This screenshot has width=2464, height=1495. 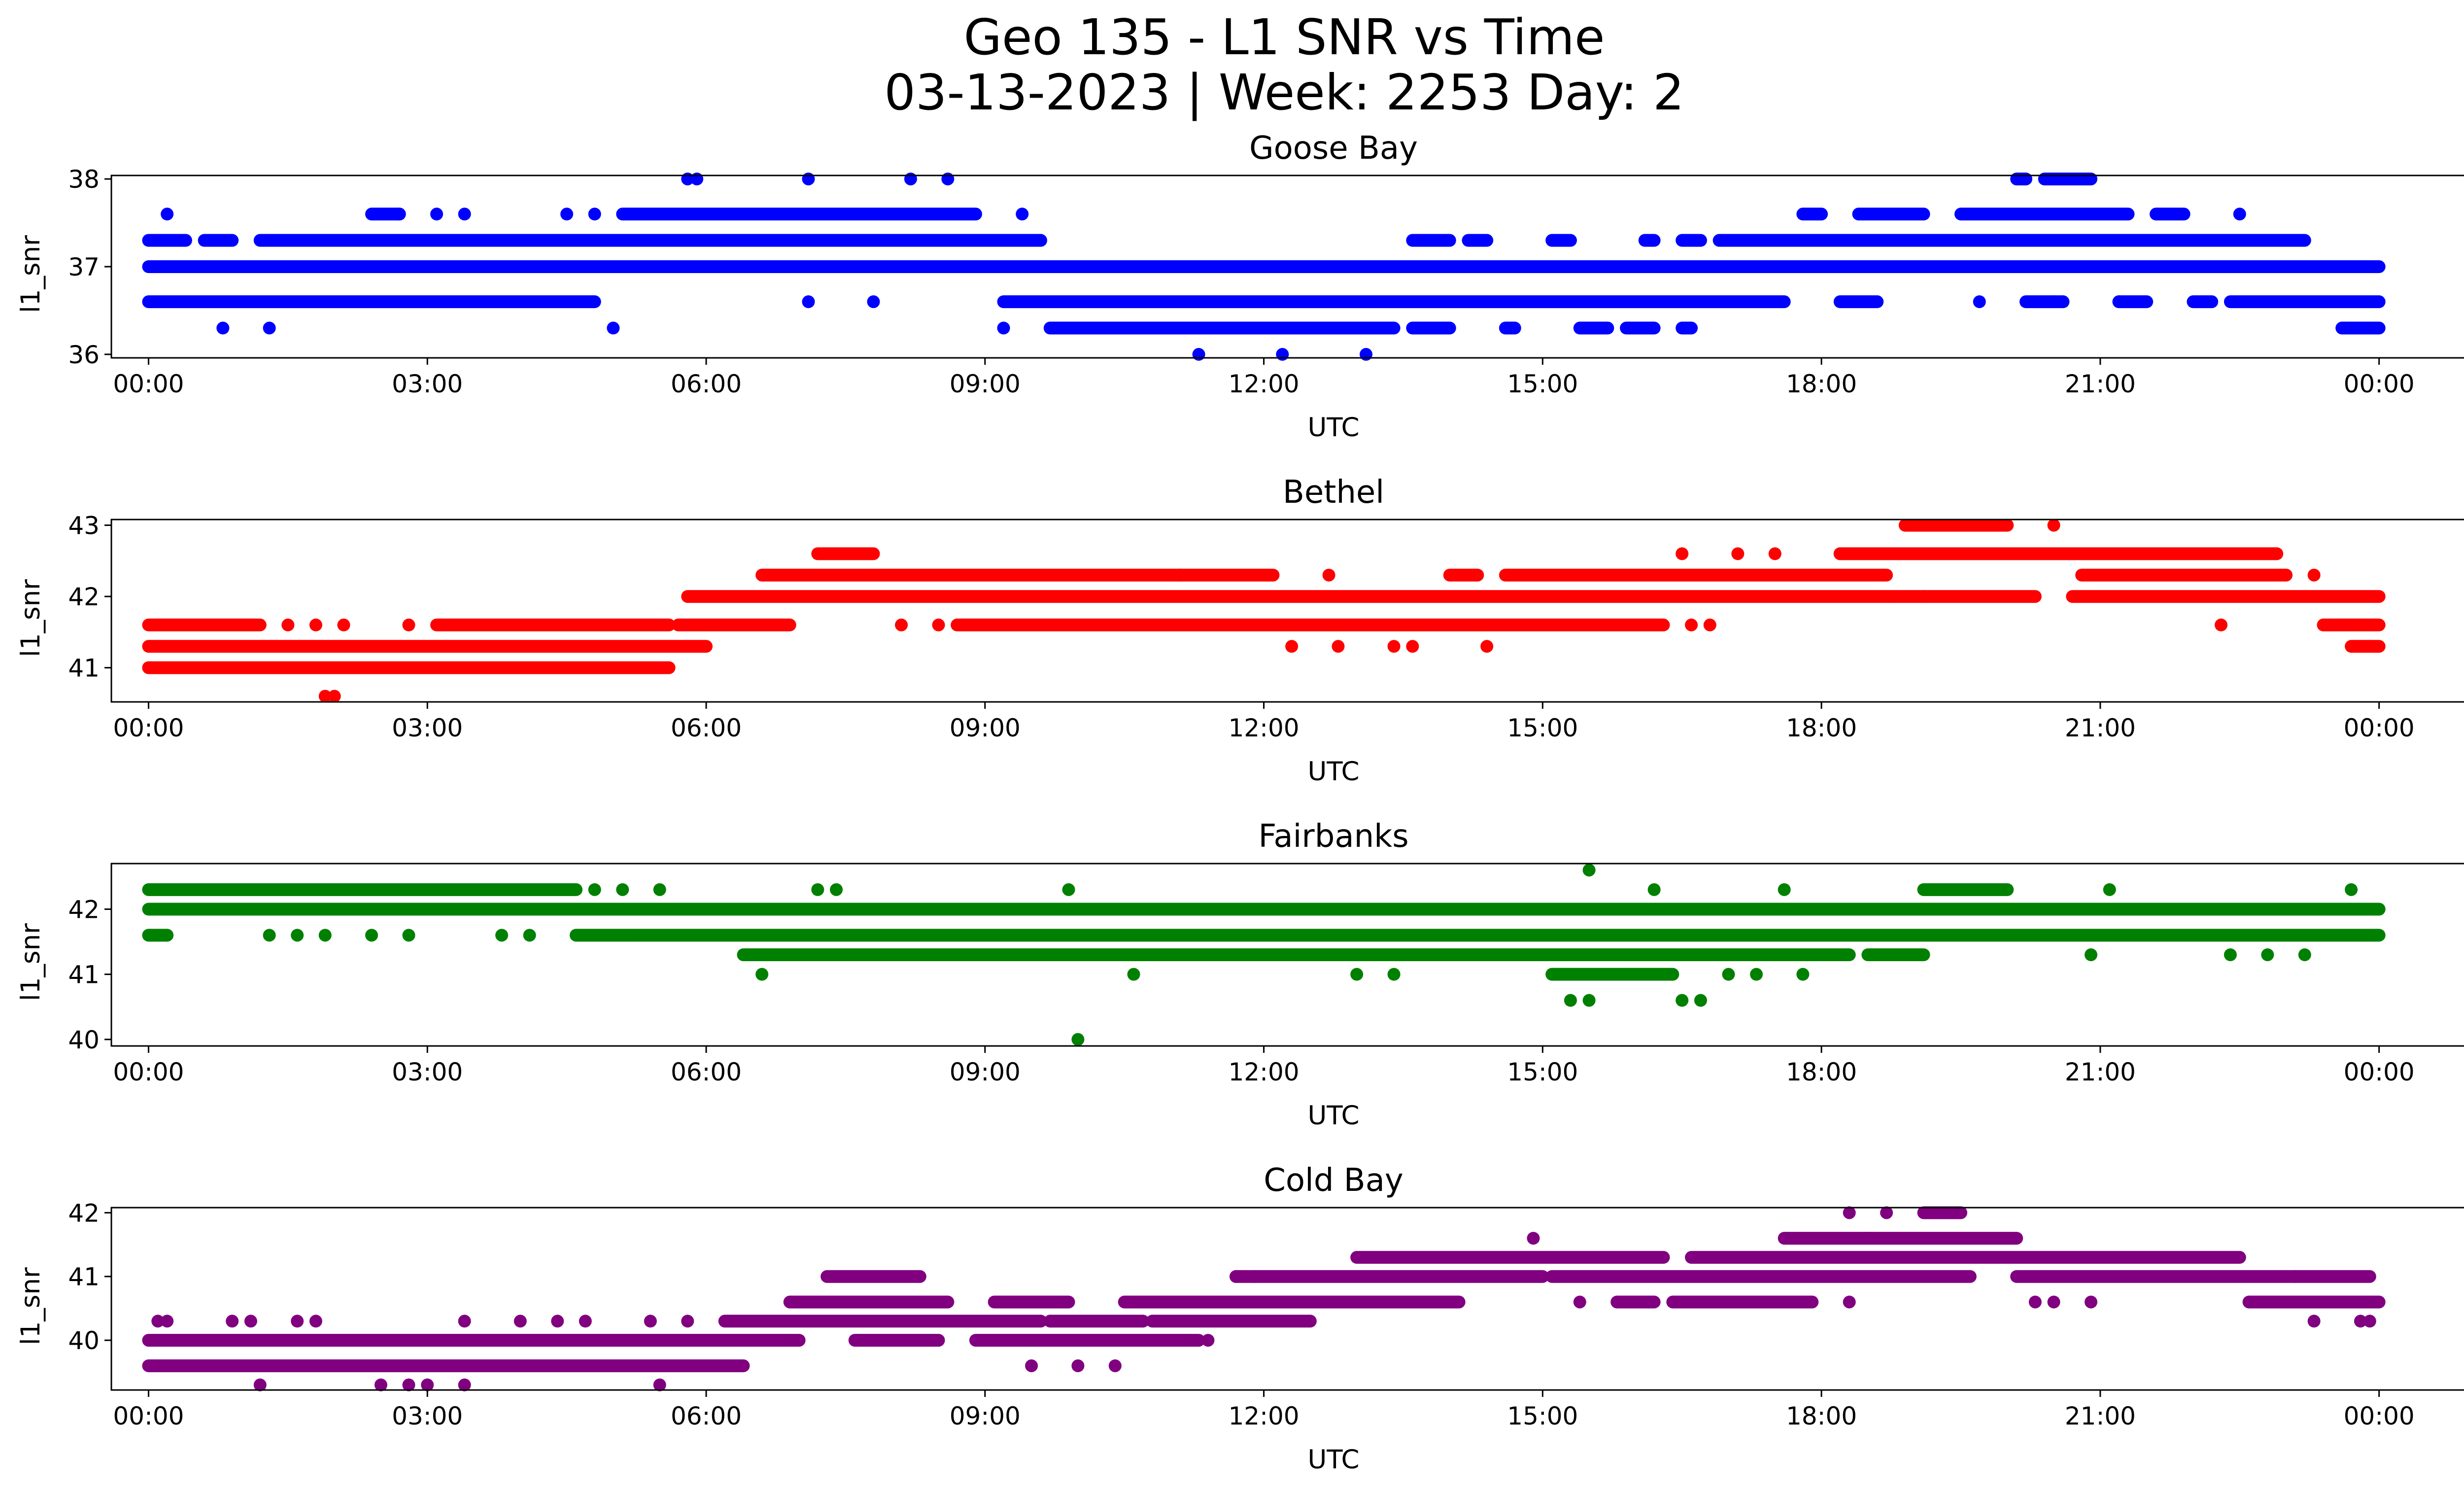 I want to click on subplot-cold-bay: Cold Bay UTC l1_snr, so click(x=709, y=1318).